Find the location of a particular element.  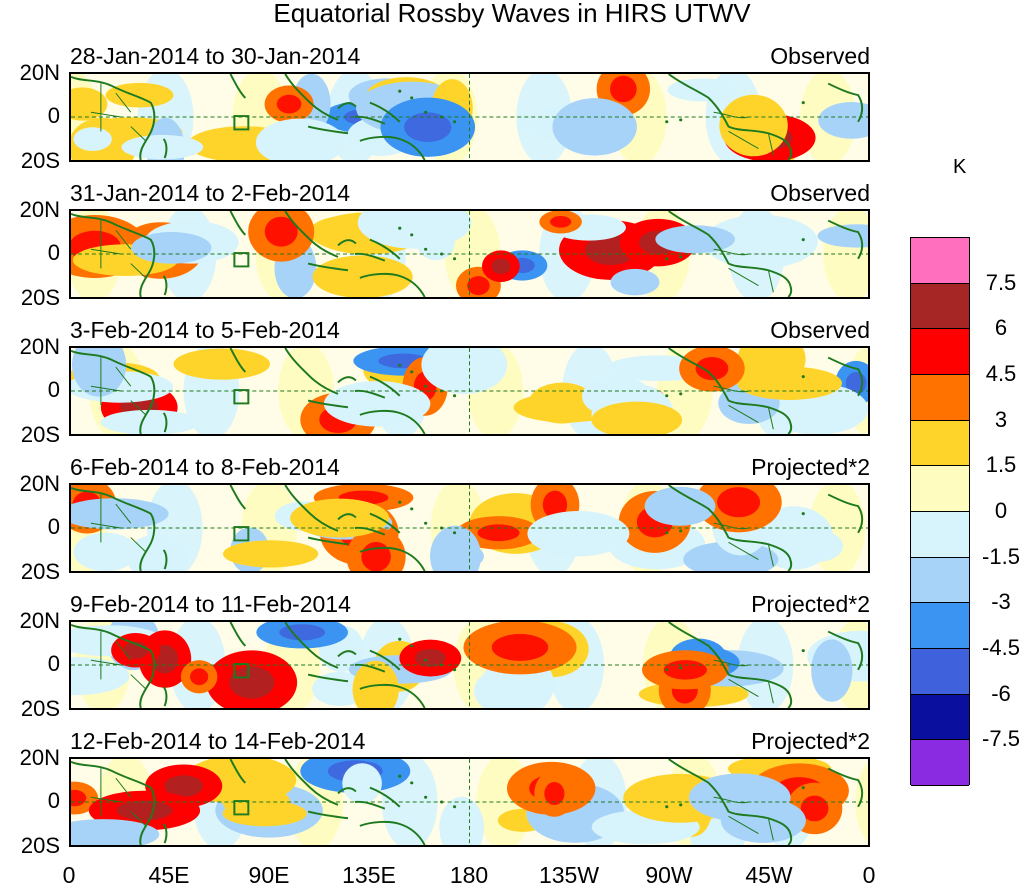

colorbar-label: 4.5 is located at coordinates (1001, 373).